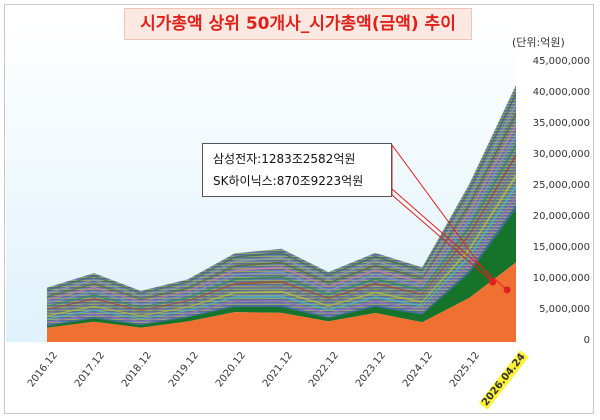 The width and height of the screenshot is (600, 420). Describe the element at coordinates (561, 278) in the screenshot. I see `y-tick-label: 10,000,000` at that location.